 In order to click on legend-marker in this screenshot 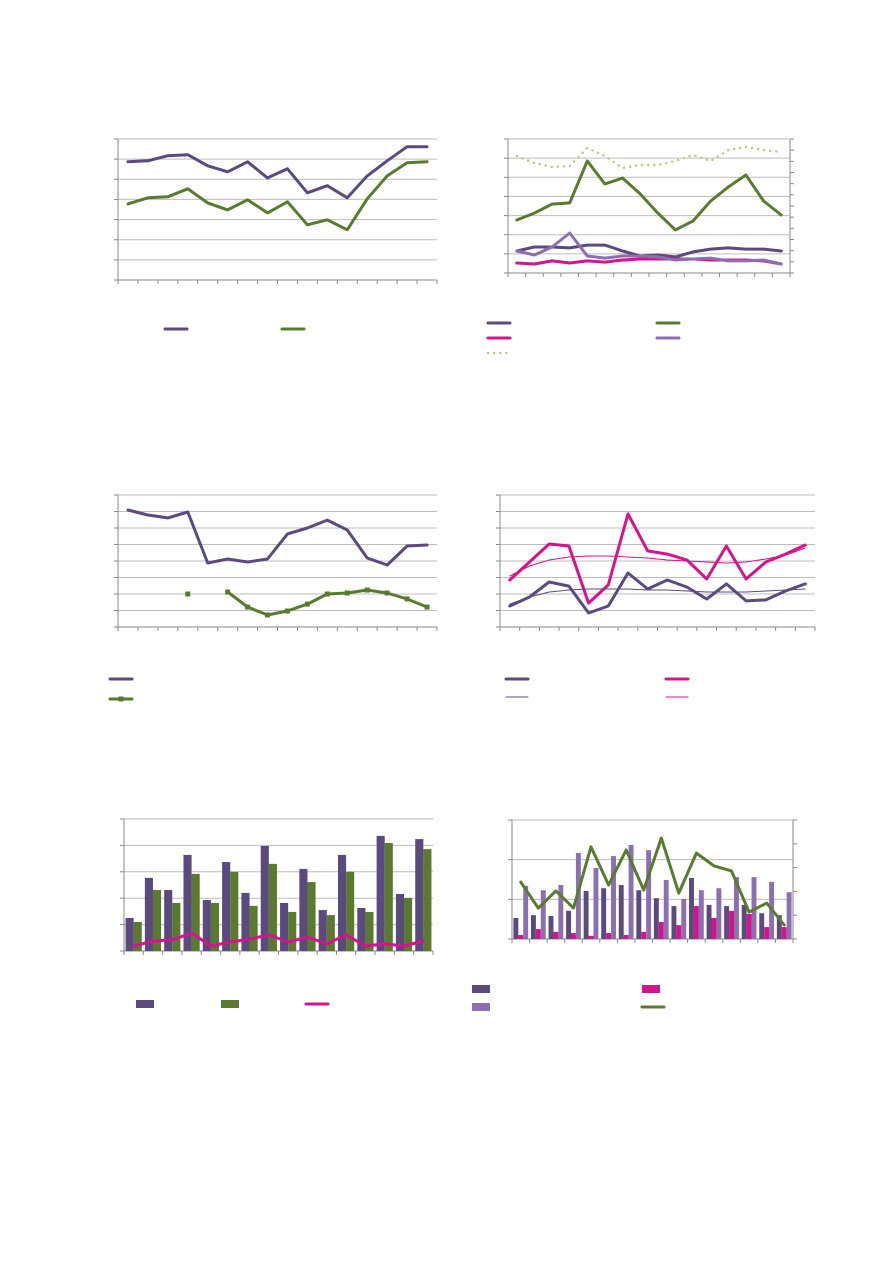, I will do `click(121, 699)`.